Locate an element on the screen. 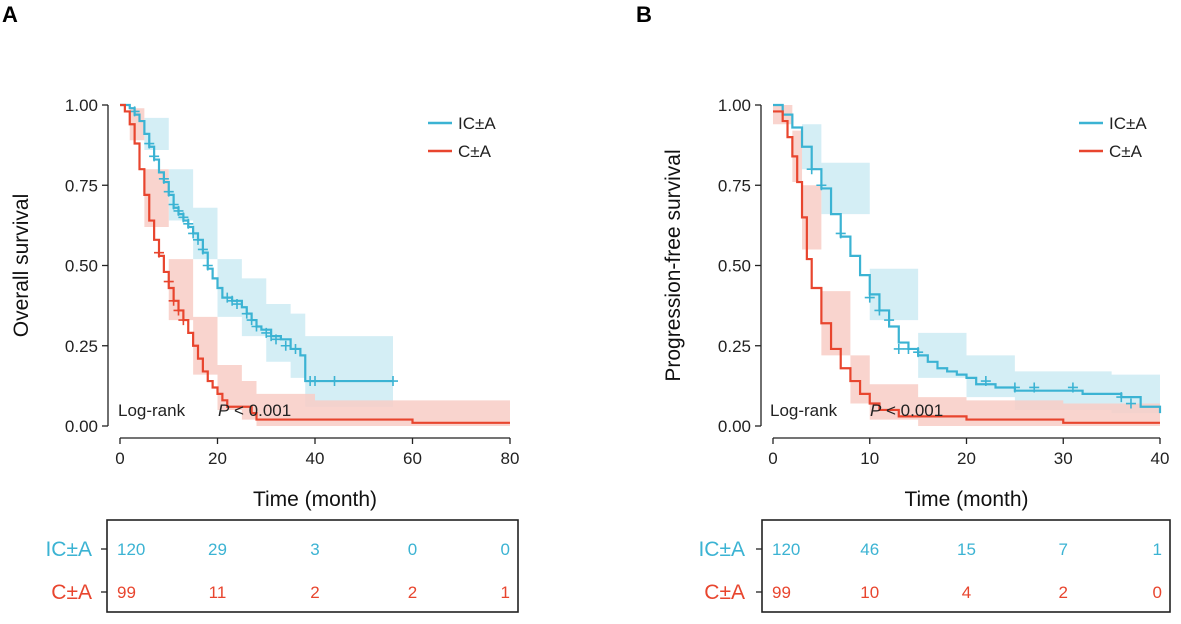 The image size is (1181, 624). risk-value-c: 11 is located at coordinates (218, 592).